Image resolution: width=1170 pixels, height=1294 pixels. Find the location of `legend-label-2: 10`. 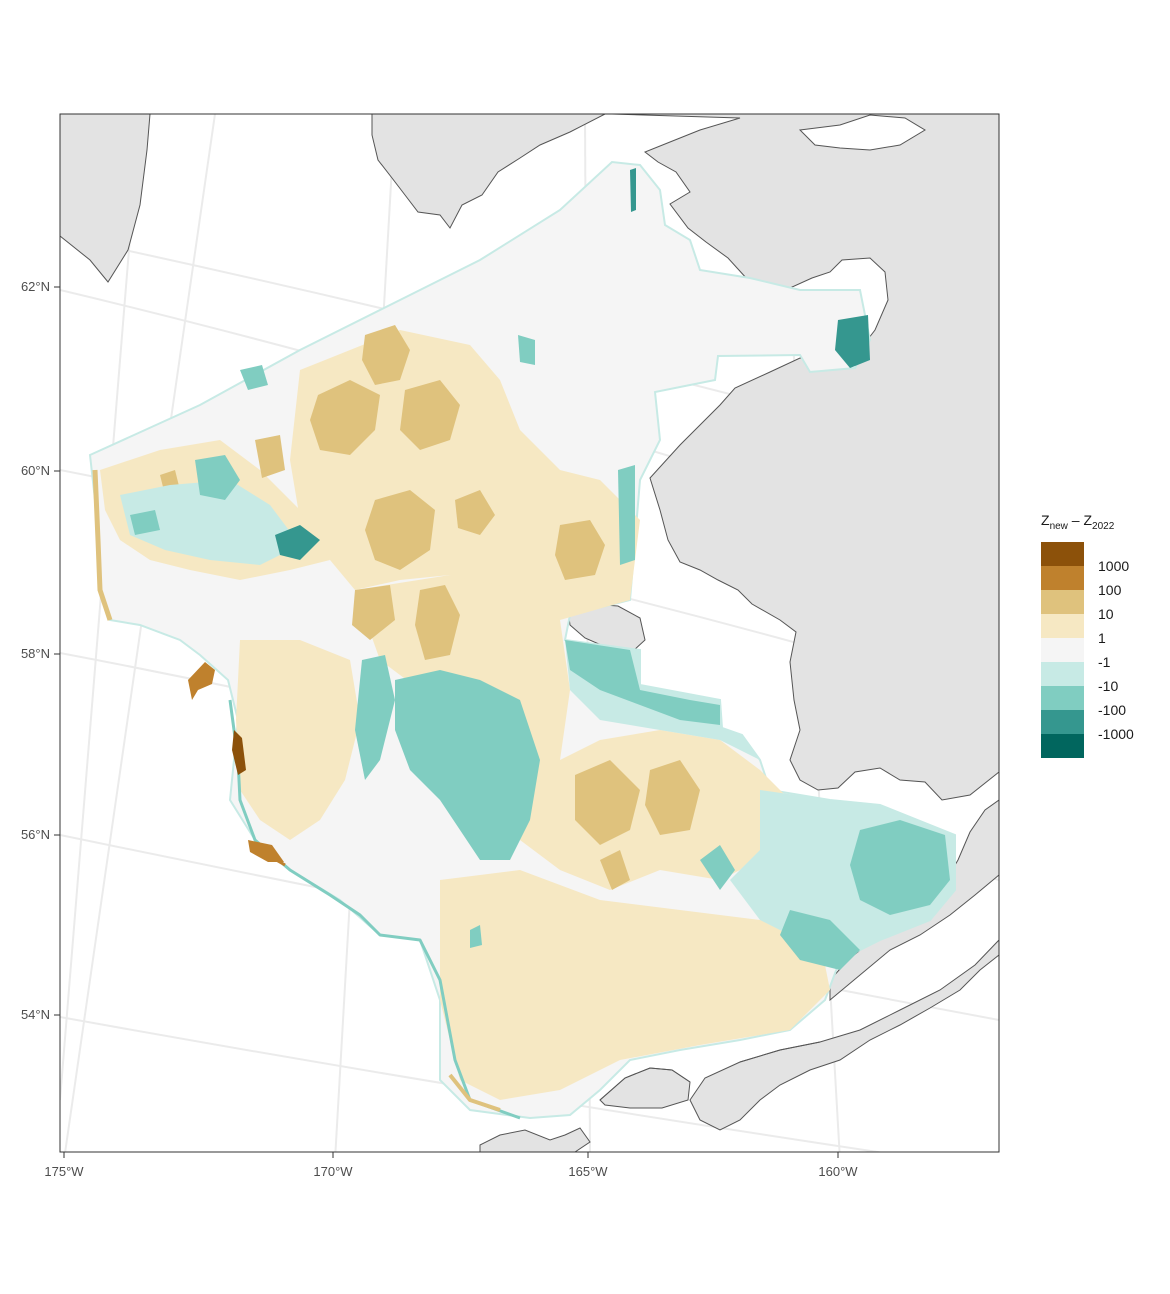

legend-label-2: 10 is located at coordinates (1106, 614).